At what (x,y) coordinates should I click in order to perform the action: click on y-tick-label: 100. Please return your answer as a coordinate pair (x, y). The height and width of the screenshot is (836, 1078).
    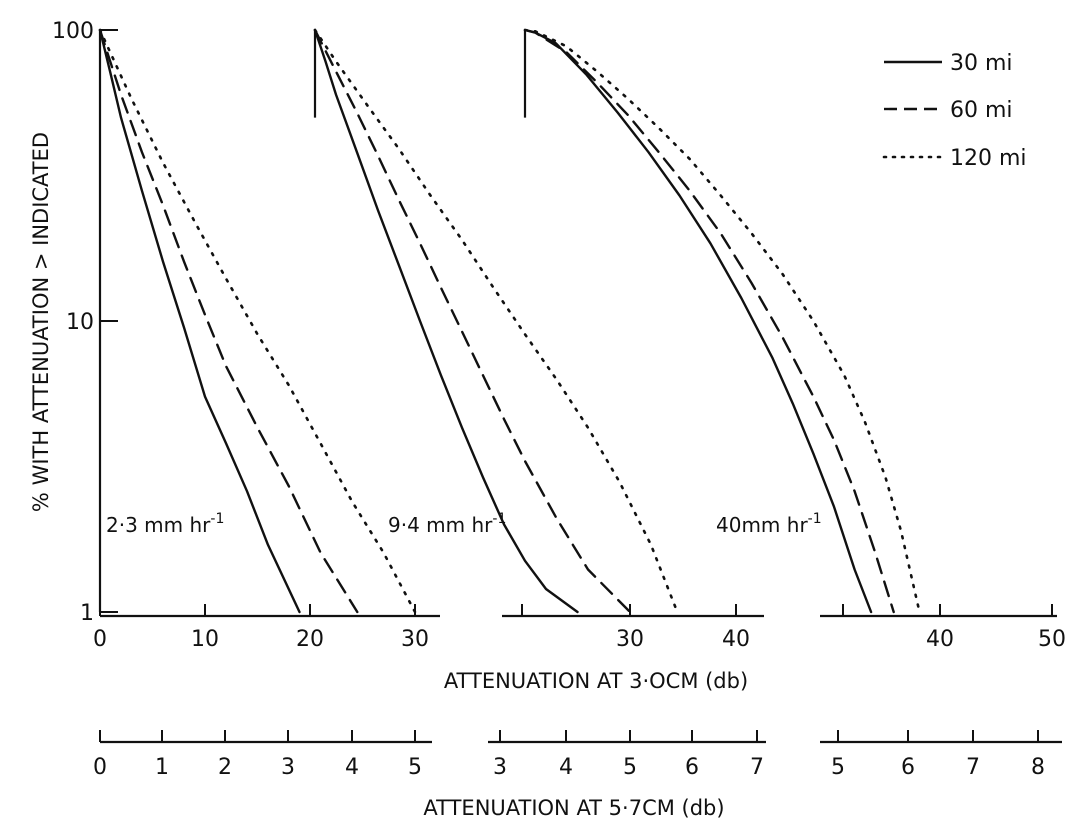
    Looking at the image, I should click on (73, 31).